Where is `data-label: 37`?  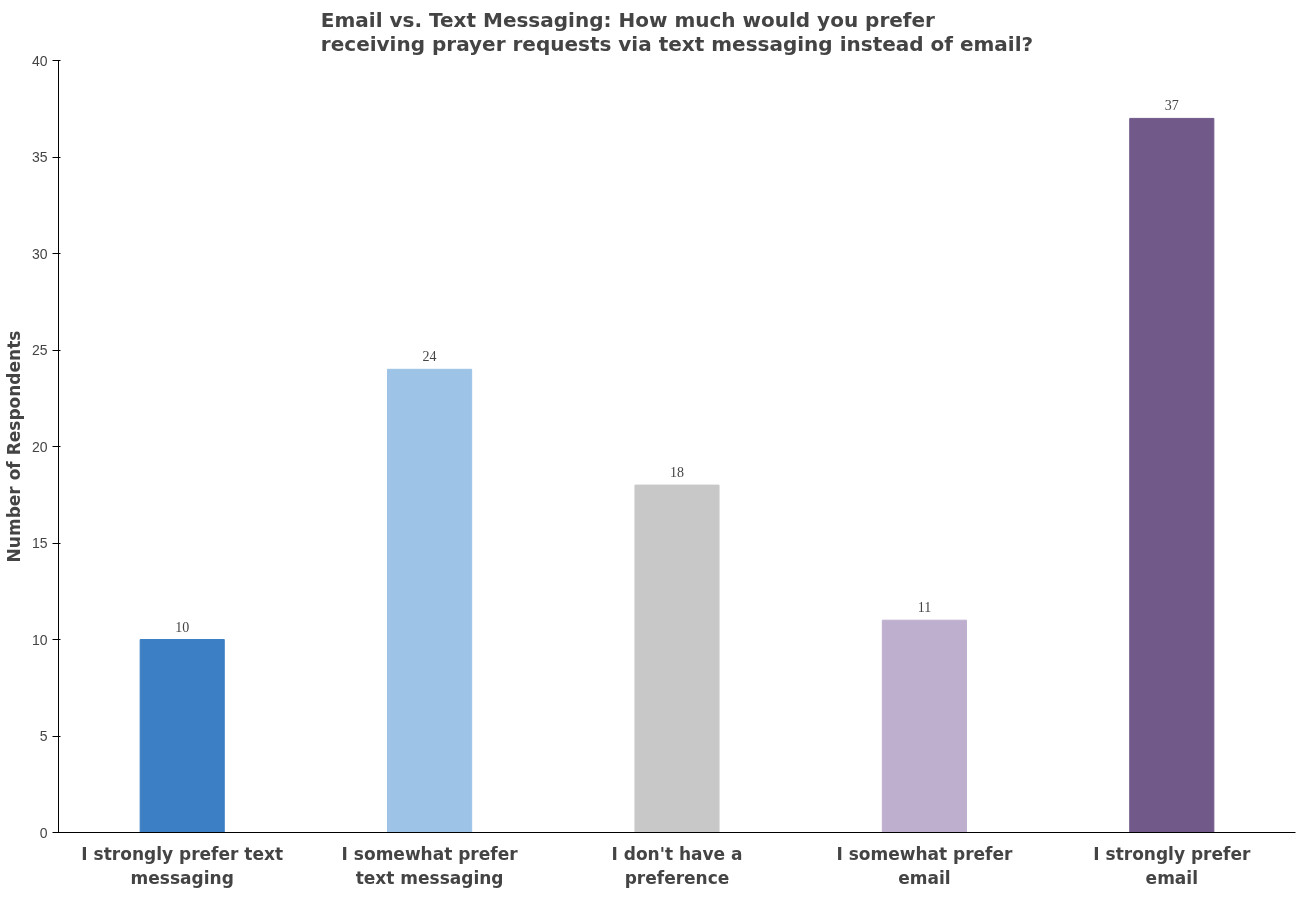
data-label: 37 is located at coordinates (1171, 106).